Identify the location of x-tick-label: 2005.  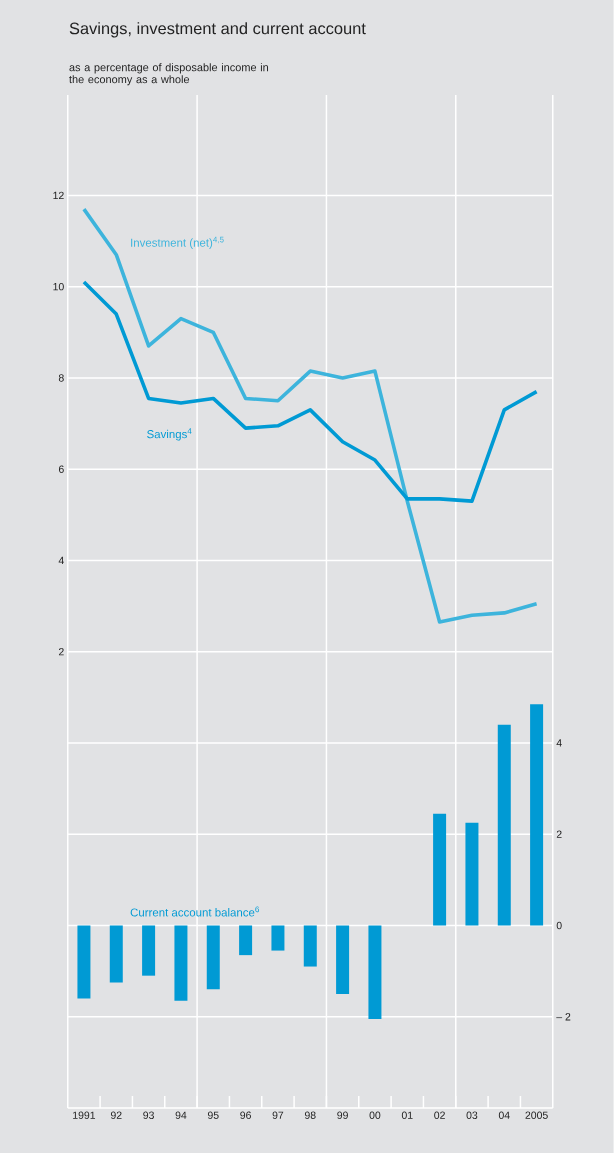
(536, 1115).